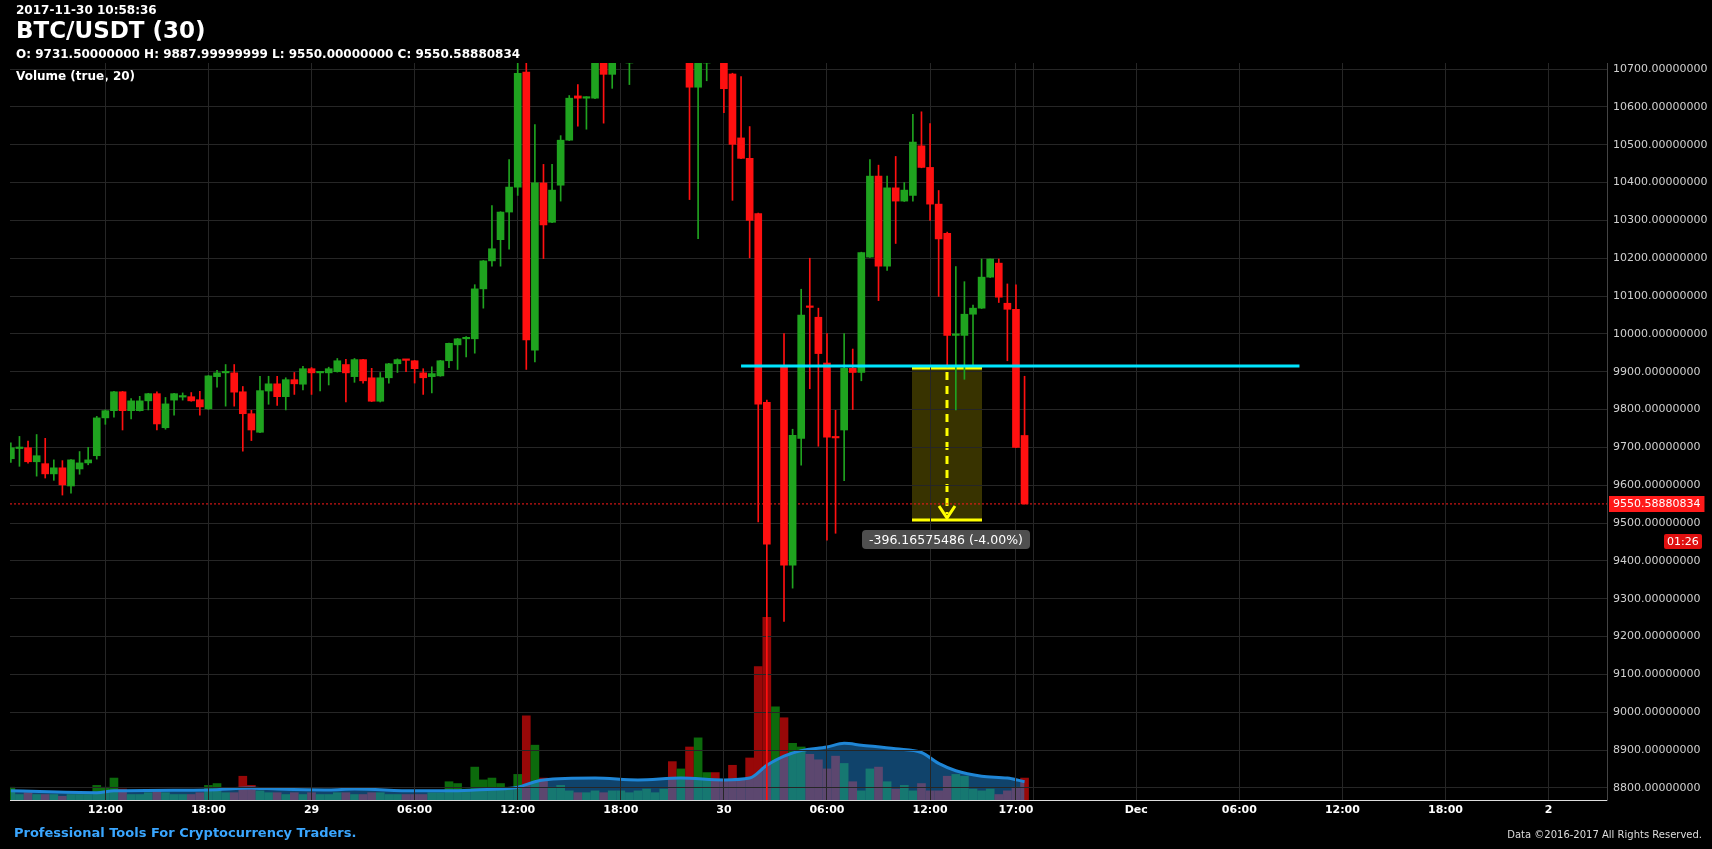 This screenshot has height=849, width=1712. Describe the element at coordinates (1683, 542) in the screenshot. I see `text: 01:26` at that location.